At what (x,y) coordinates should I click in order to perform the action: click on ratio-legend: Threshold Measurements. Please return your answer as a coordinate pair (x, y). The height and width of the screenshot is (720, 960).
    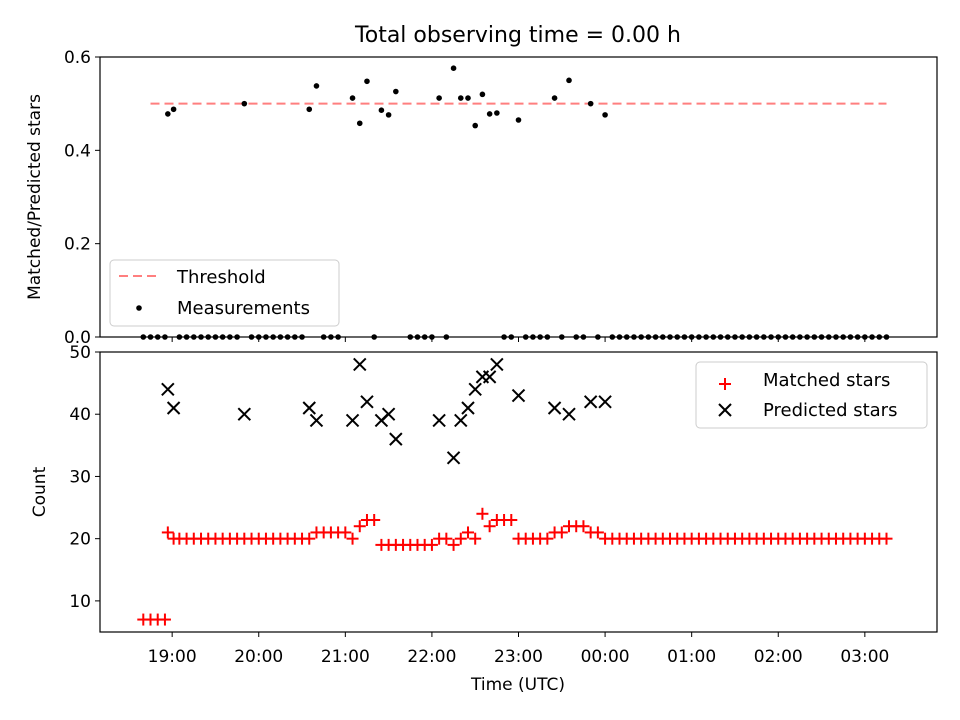
    Looking at the image, I should click on (224, 293).